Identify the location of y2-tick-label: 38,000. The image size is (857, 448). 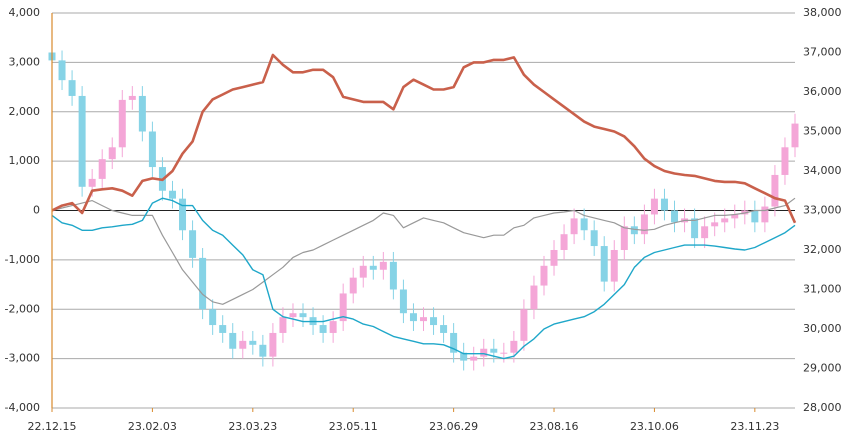
(822, 12).